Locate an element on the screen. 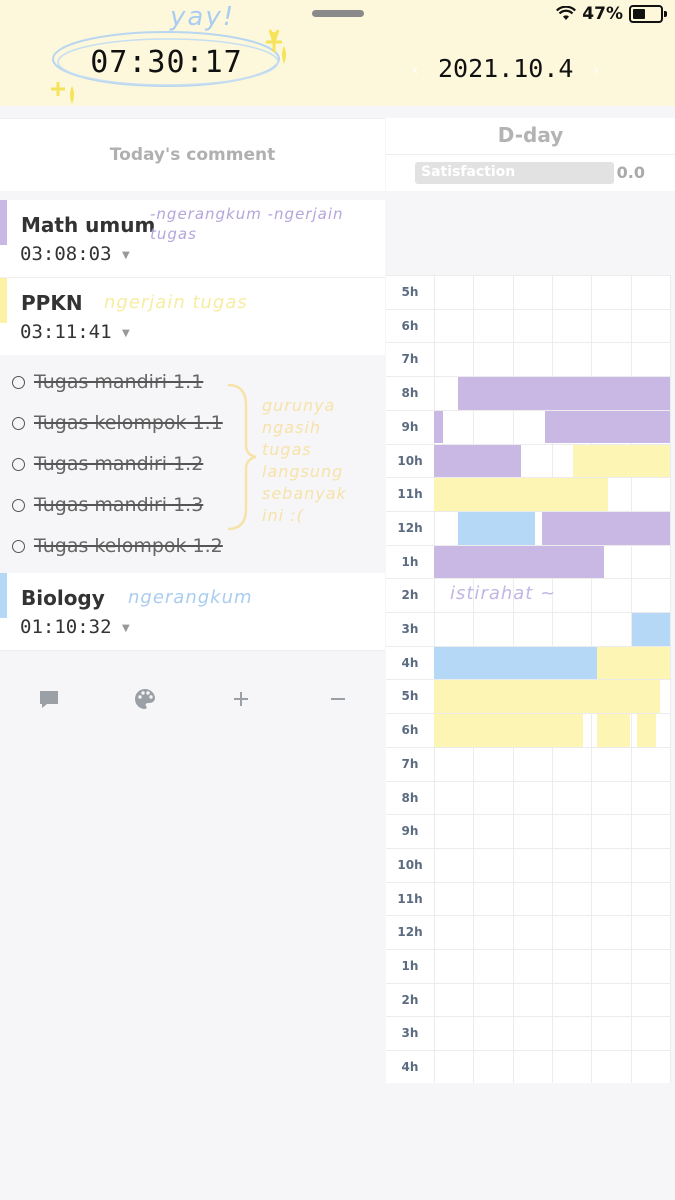 This screenshot has width=675, height=1200. handwritten-note: ngerangkum is located at coordinates (190, 597).